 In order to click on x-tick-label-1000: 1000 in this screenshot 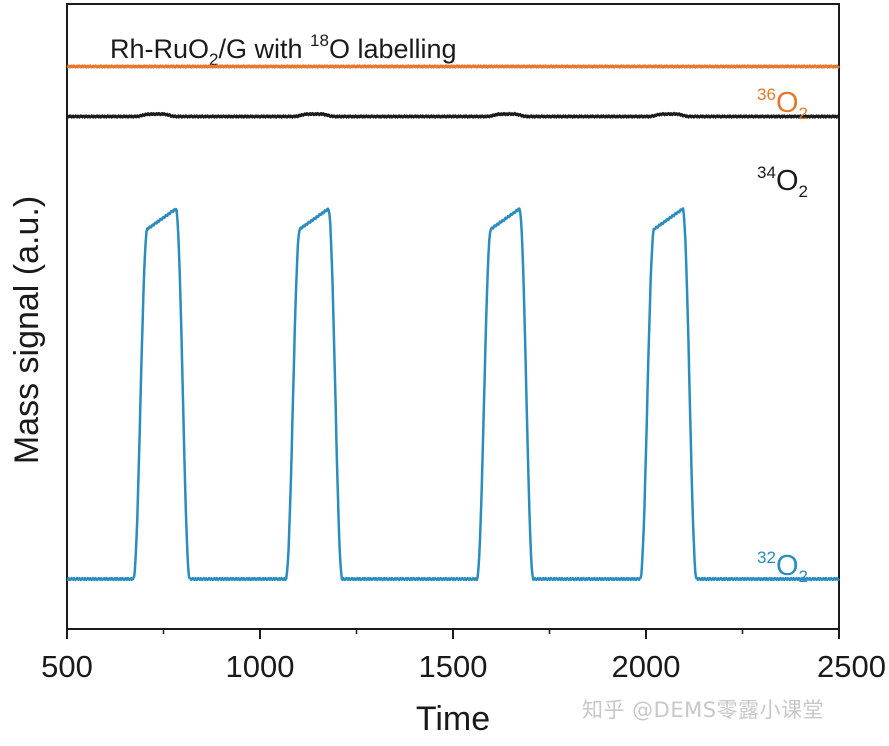, I will do `click(260, 666)`.